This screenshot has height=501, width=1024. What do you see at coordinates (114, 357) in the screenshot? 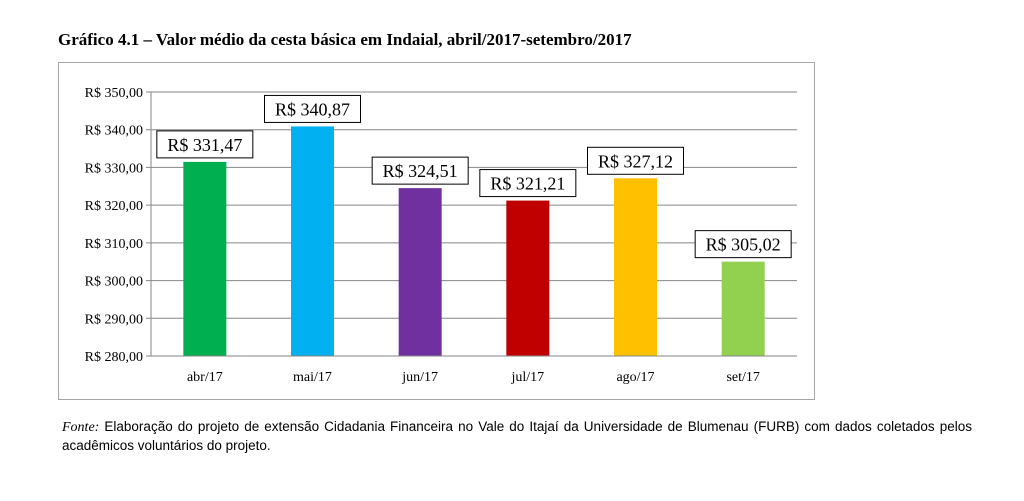
I see `y-tick-label: R$ 280,00` at bounding box center [114, 357].